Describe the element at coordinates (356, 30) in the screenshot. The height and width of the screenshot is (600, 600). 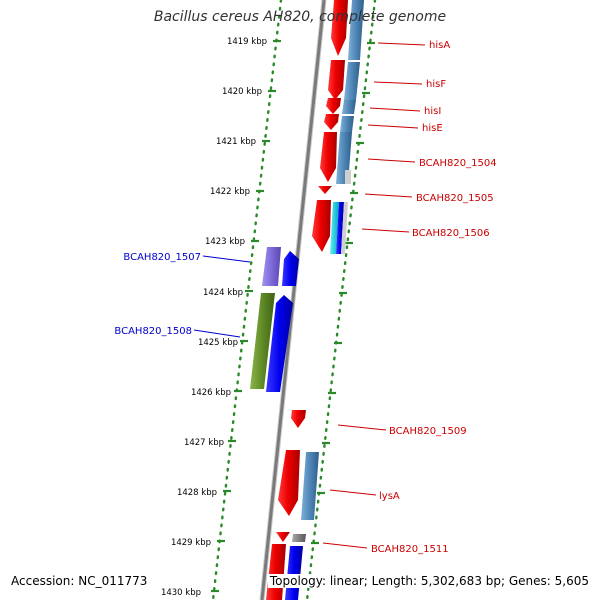
I see `gene-hisA-homolog` at that location.